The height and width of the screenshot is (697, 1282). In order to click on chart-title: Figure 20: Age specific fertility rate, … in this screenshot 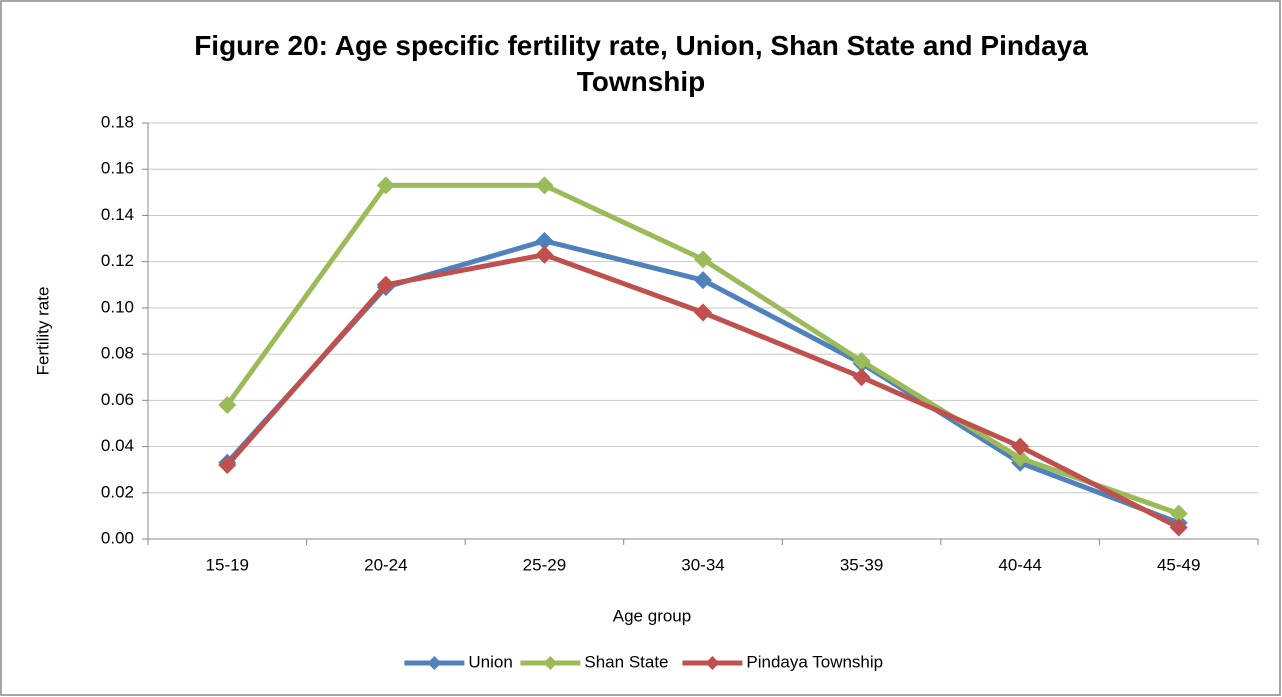, I will do `click(641, 63)`.